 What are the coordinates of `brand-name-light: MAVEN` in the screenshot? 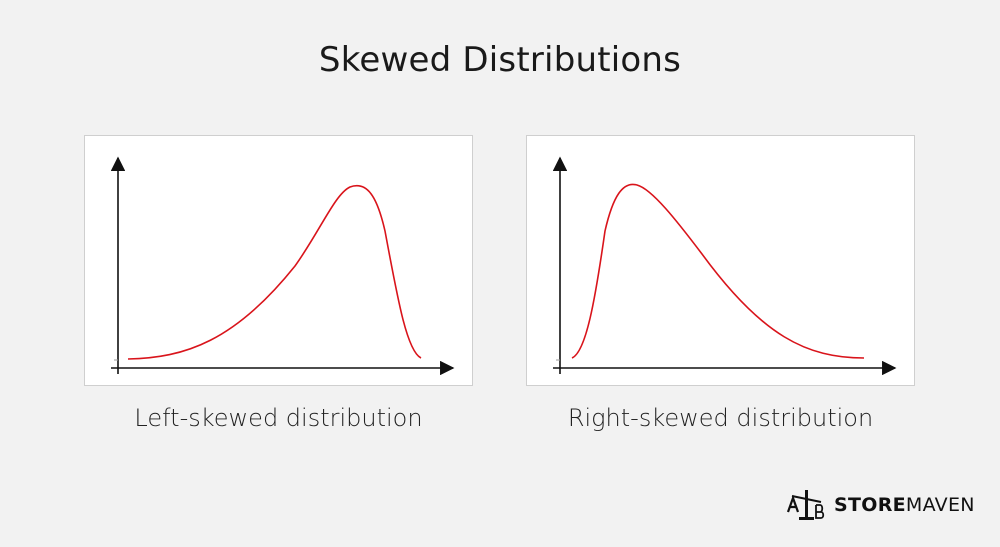 It's located at (940, 505).